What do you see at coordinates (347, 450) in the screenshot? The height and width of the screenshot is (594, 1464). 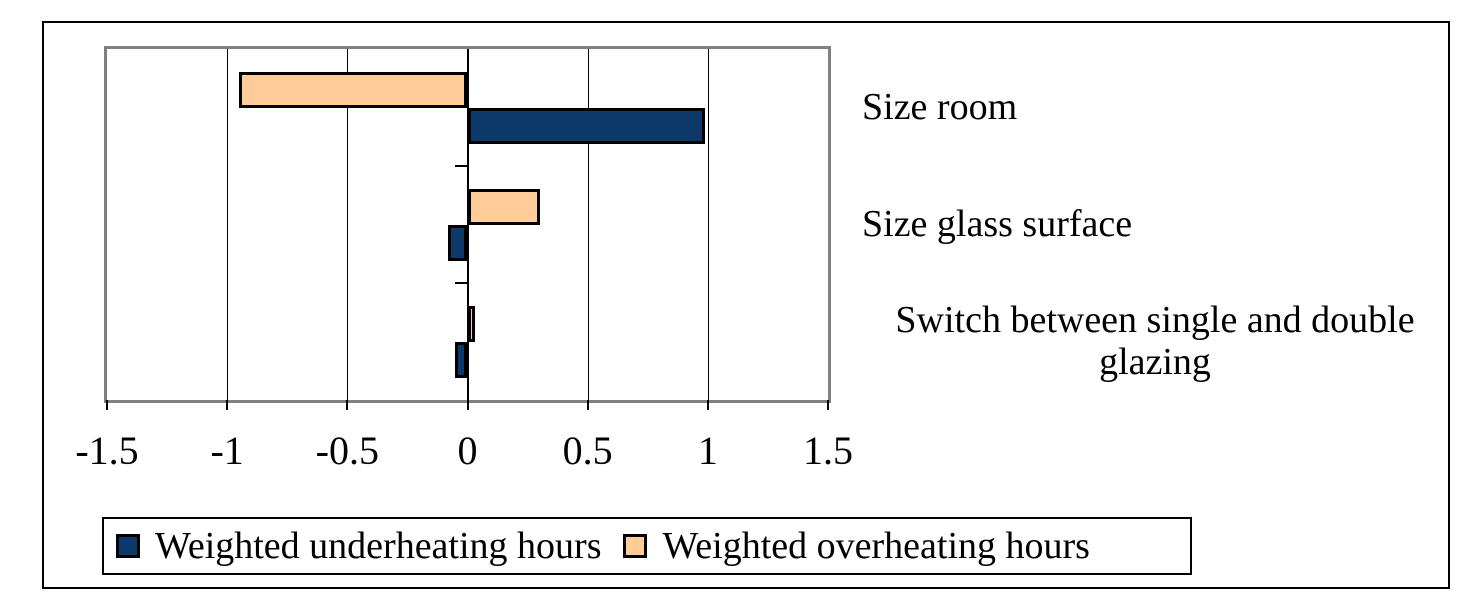 I see `x-tick-label: -0.5` at bounding box center [347, 450].